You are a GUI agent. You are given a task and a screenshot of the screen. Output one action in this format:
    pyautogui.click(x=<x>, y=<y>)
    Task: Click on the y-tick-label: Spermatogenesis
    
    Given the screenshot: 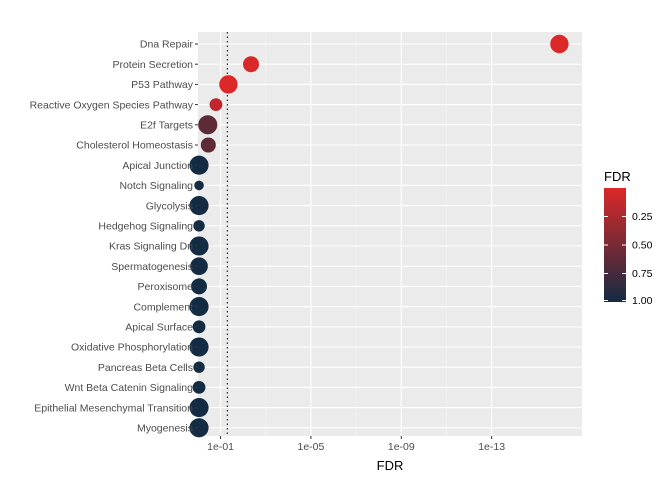 What is the action you would take?
    pyautogui.click(x=152, y=267)
    